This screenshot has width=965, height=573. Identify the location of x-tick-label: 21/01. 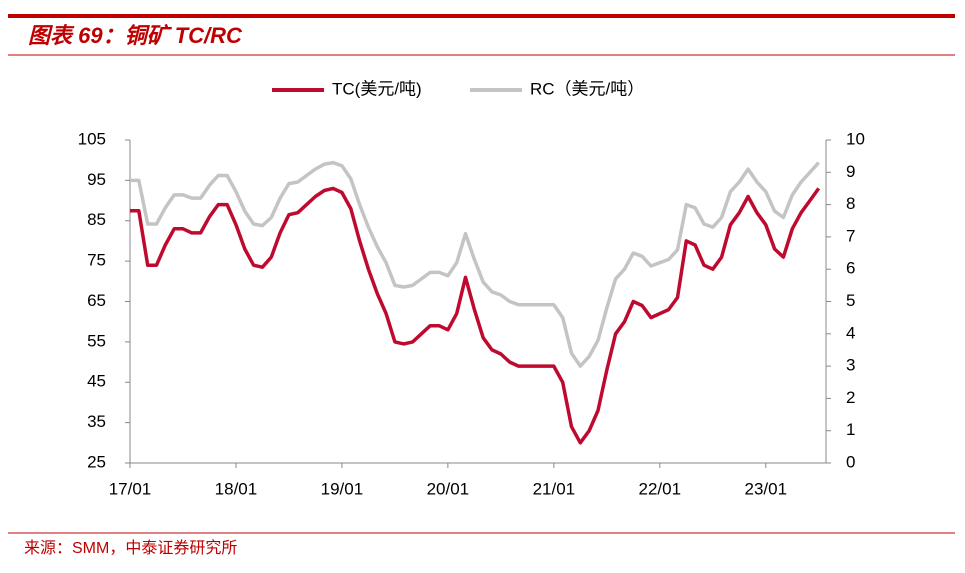
(554, 488).